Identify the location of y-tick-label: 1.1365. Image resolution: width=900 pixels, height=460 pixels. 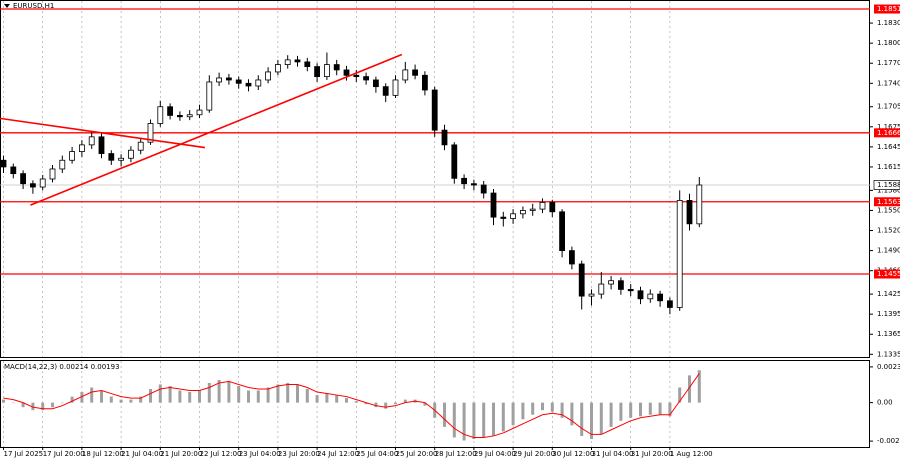
(888, 334).